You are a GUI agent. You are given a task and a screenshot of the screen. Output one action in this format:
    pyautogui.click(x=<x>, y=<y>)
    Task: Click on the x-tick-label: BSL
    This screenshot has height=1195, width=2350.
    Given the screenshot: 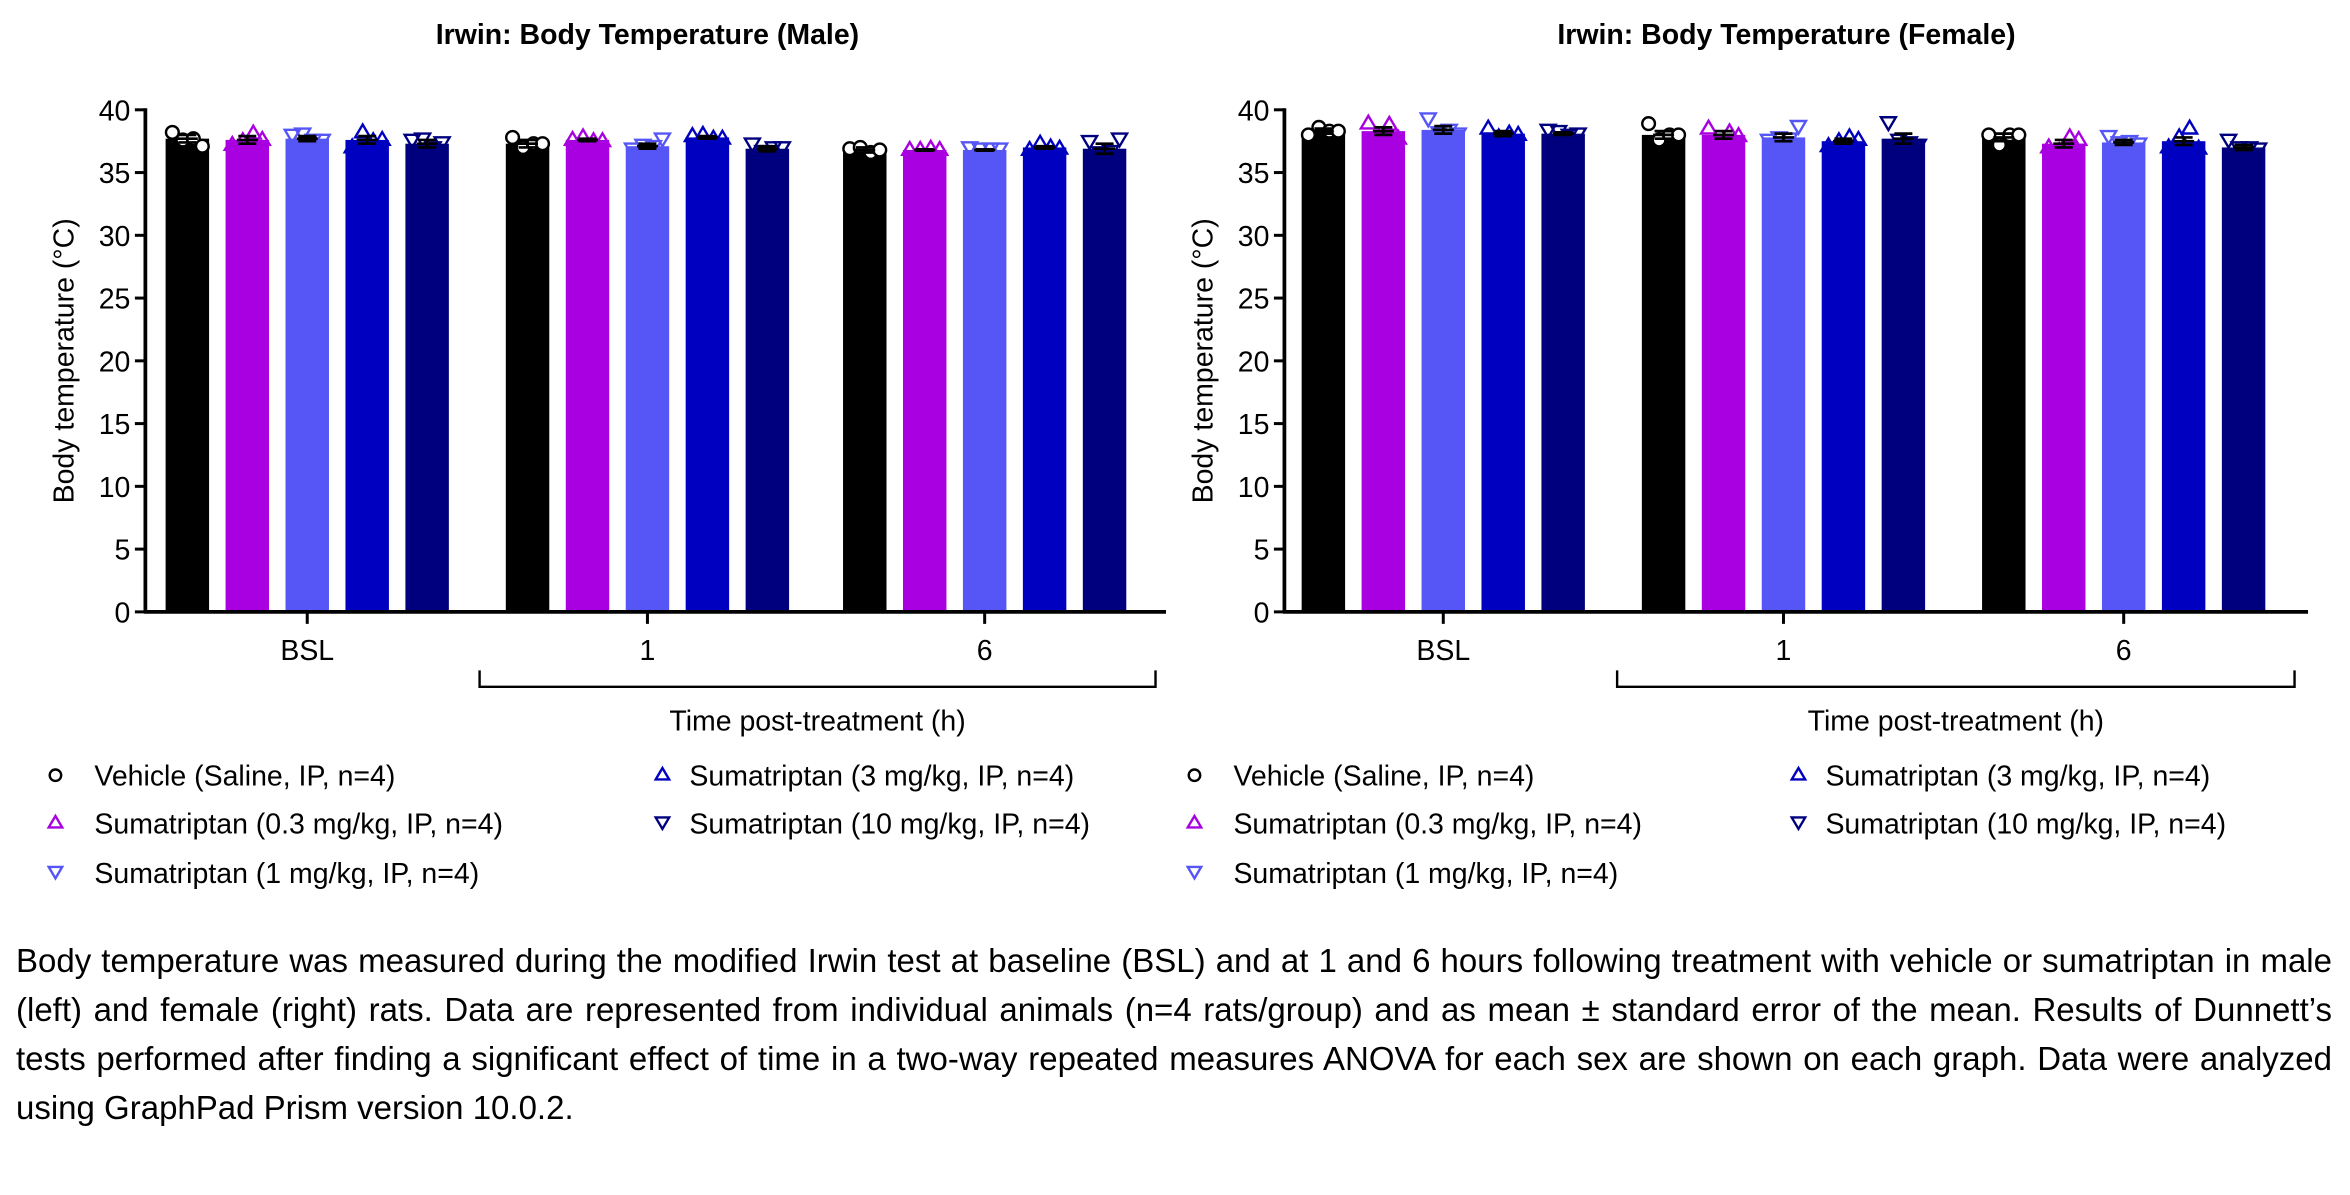 What is the action you would take?
    pyautogui.click(x=1443, y=651)
    